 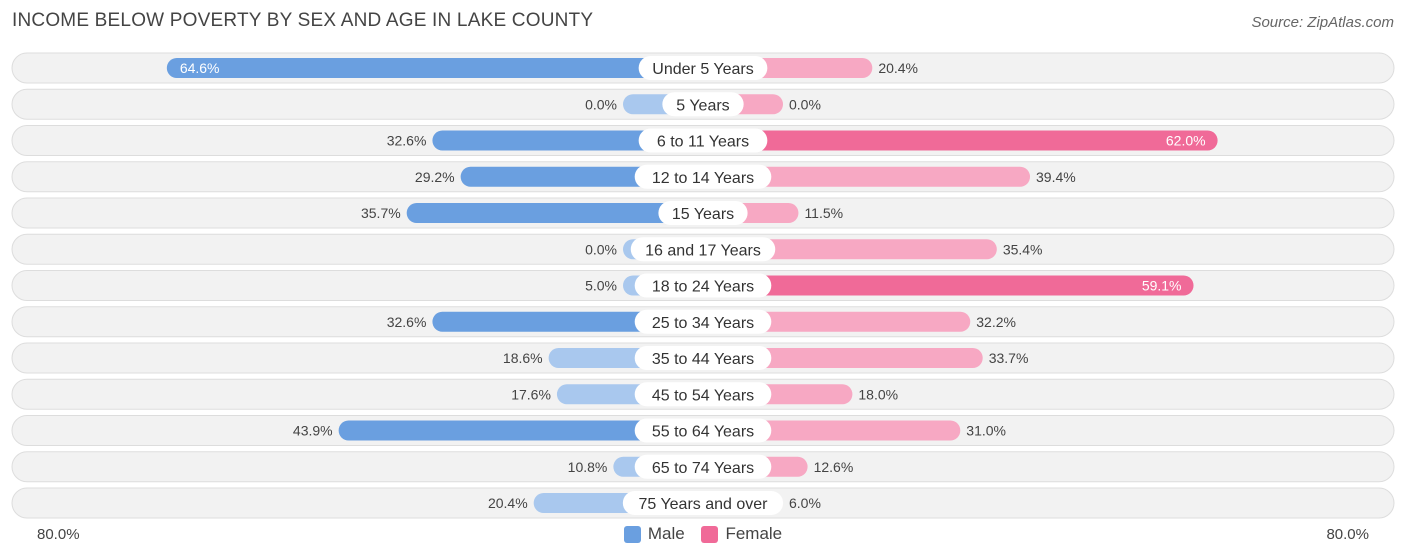 I want to click on category-label: Under 5 Years, so click(x=702, y=69).